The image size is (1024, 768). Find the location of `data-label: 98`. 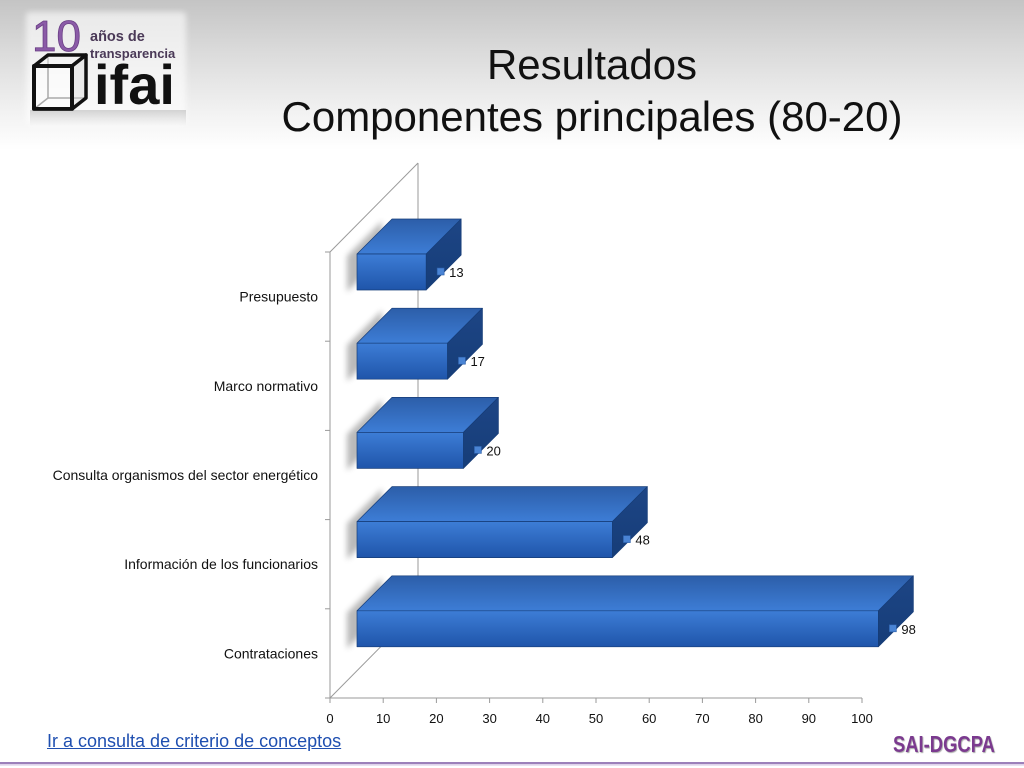

data-label: 98 is located at coordinates (908, 629).